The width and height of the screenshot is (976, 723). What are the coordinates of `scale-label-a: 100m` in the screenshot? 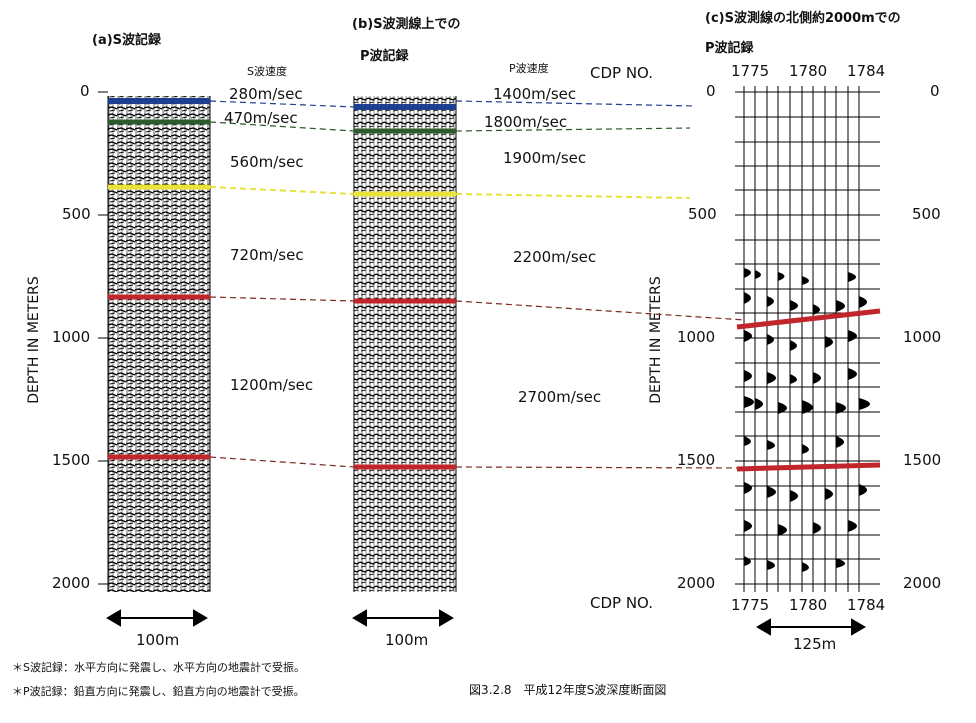 It's located at (158, 640).